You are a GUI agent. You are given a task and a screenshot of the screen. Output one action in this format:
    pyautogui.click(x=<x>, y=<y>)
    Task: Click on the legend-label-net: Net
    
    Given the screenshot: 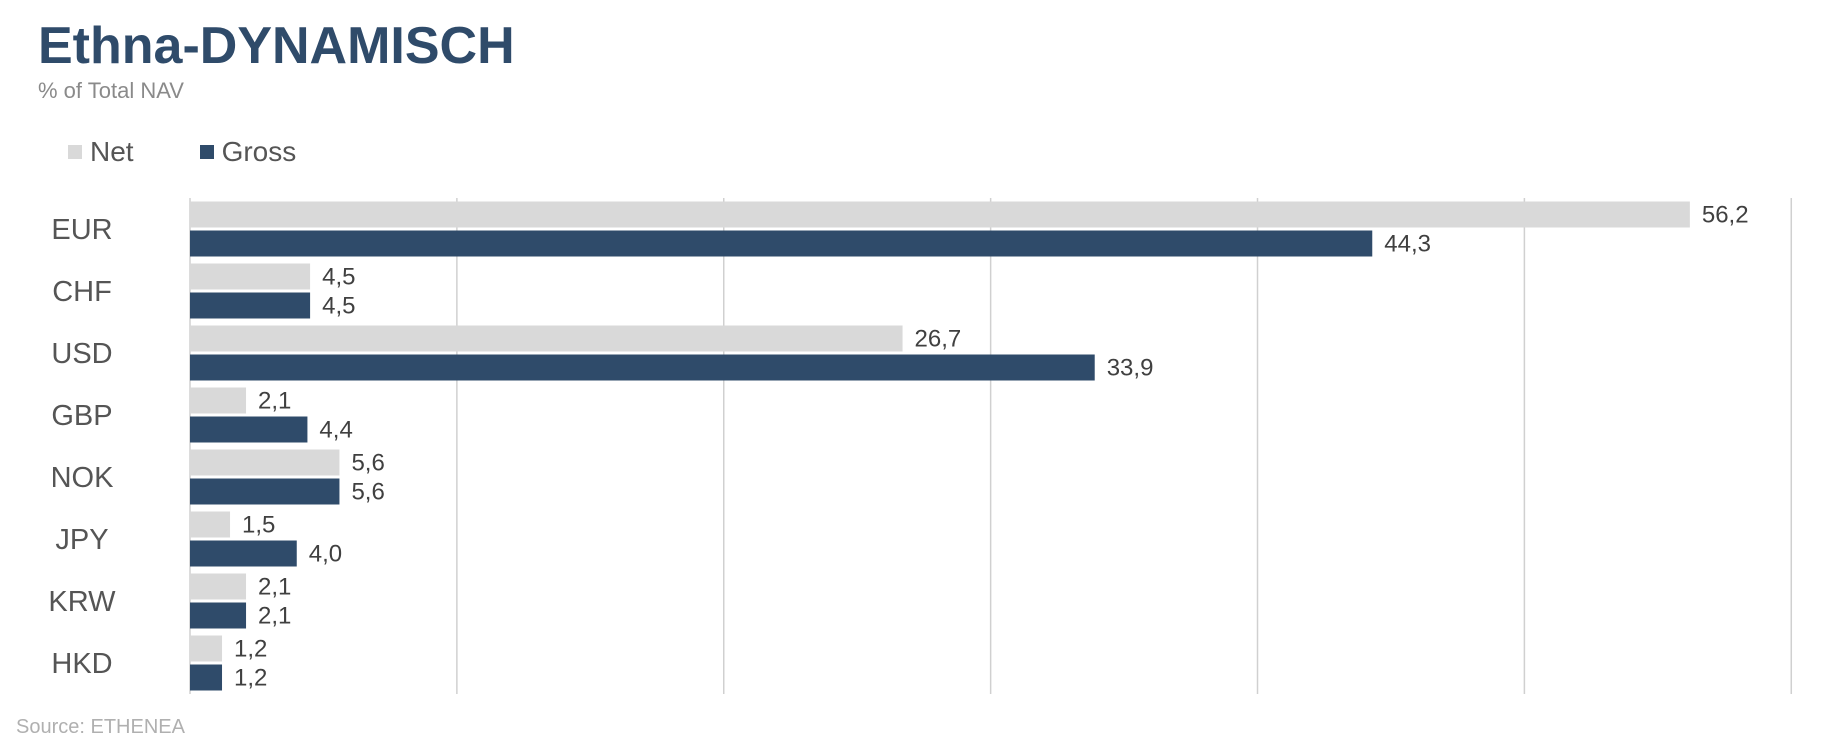 What is the action you would take?
    pyautogui.click(x=112, y=151)
    